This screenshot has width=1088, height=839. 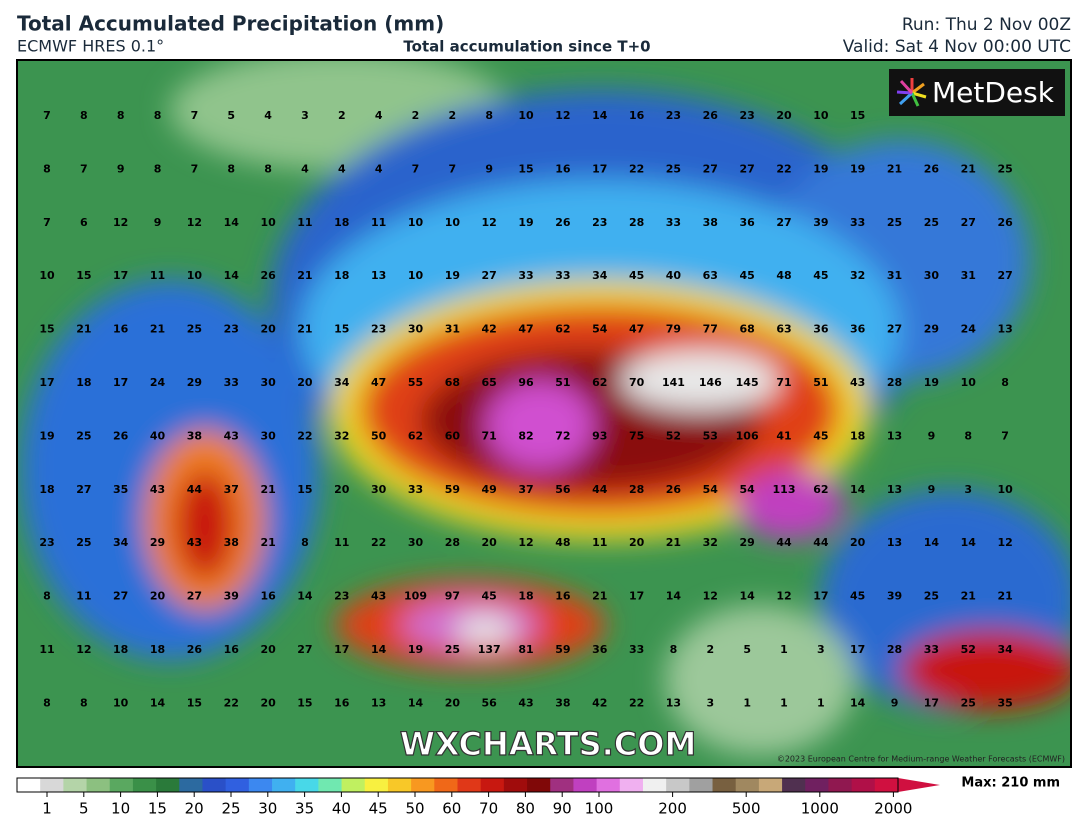 What do you see at coordinates (453, 435) in the screenshot?
I see `grid-value: 60` at bounding box center [453, 435].